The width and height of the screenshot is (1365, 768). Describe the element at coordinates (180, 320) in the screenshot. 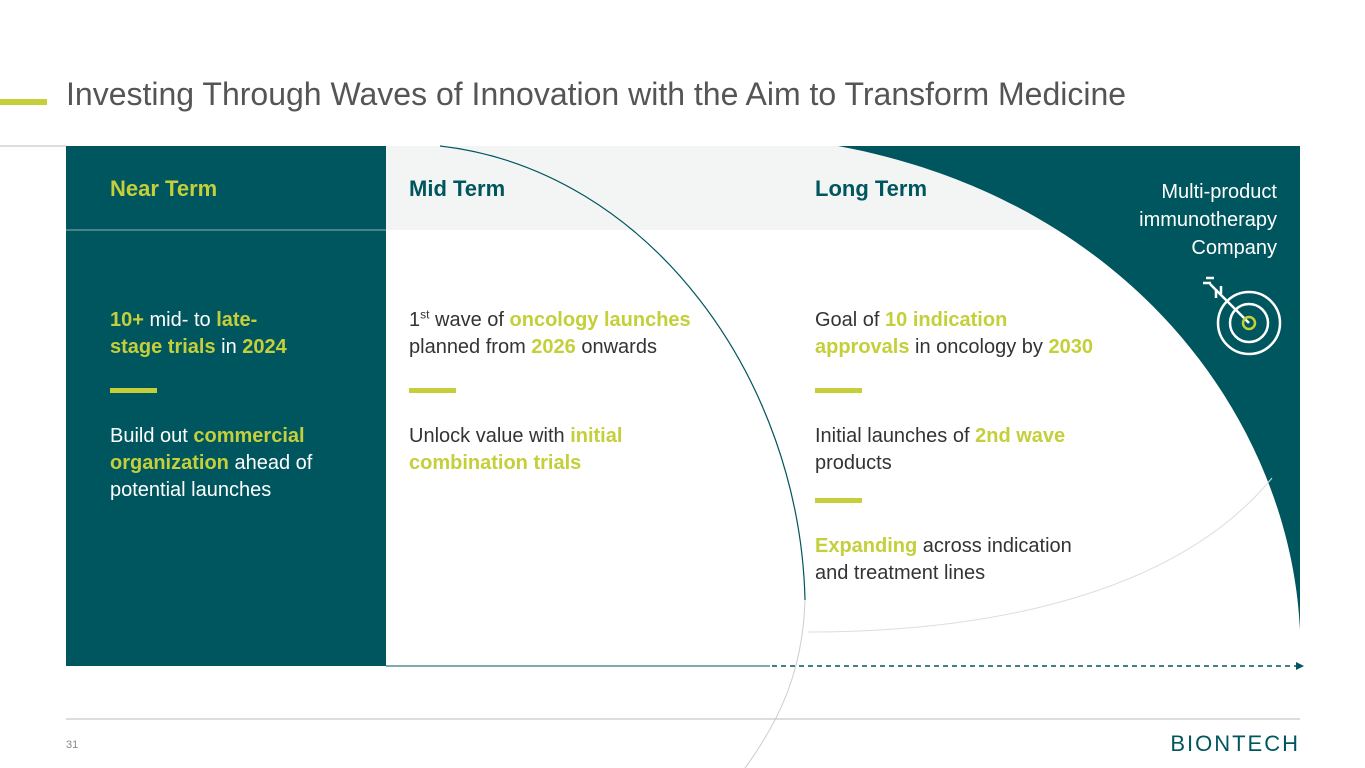

I see `text: mid- to` at that location.